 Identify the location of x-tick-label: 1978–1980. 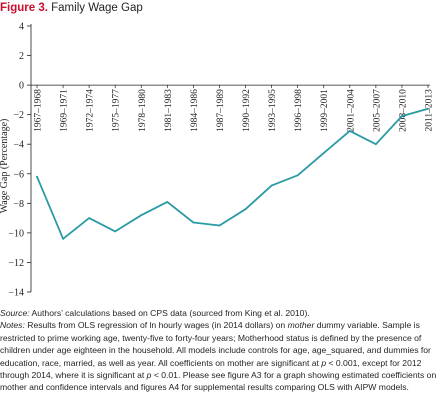
(143, 110).